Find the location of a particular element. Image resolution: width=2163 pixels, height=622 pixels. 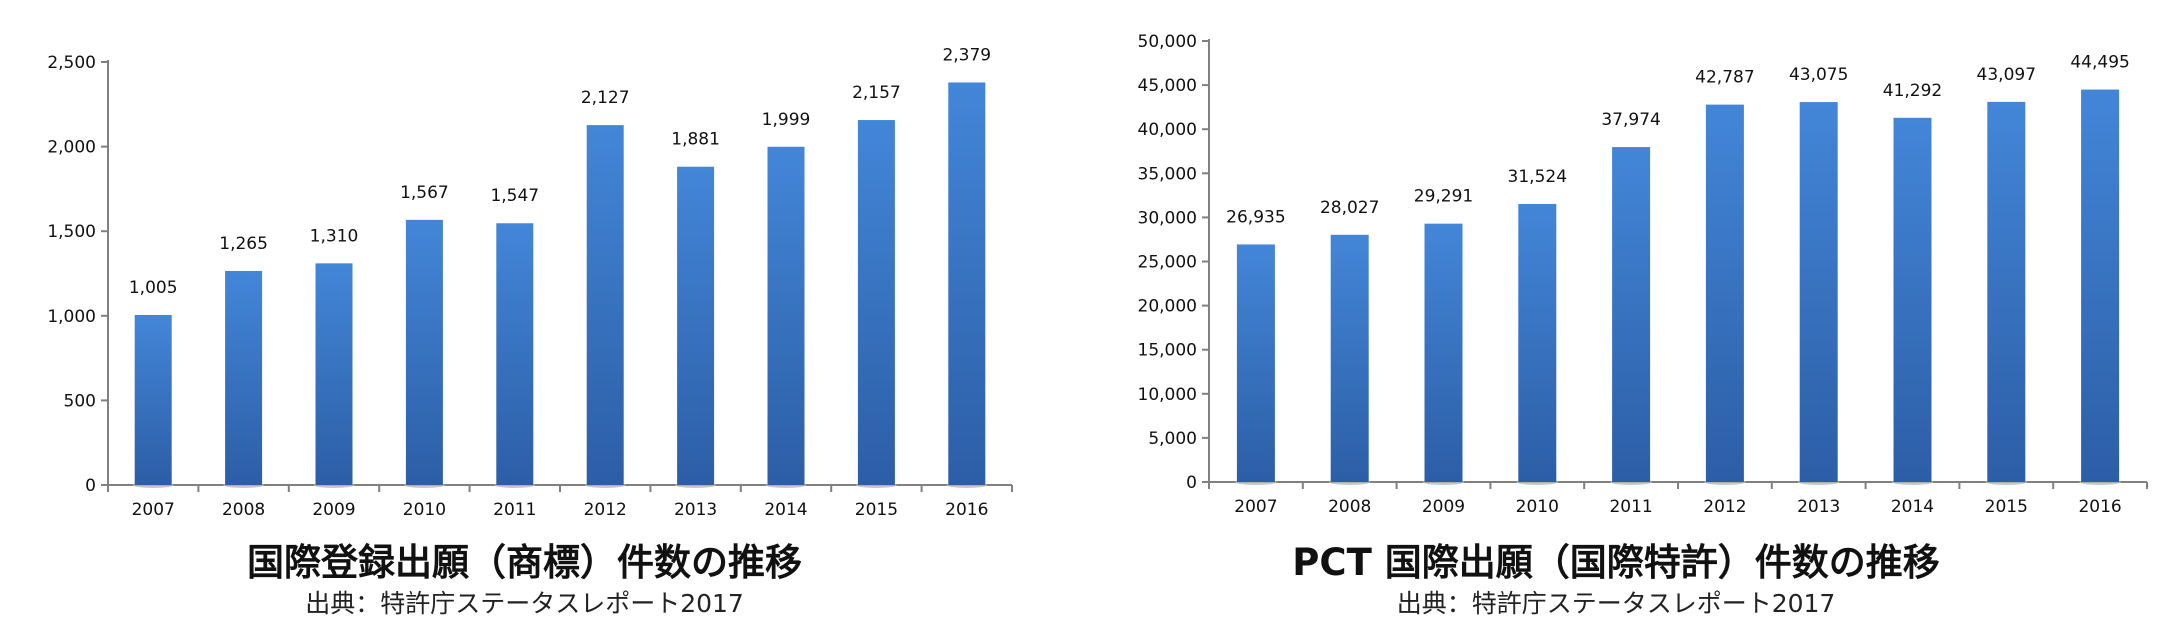

data-label: 1,881 is located at coordinates (695, 140).